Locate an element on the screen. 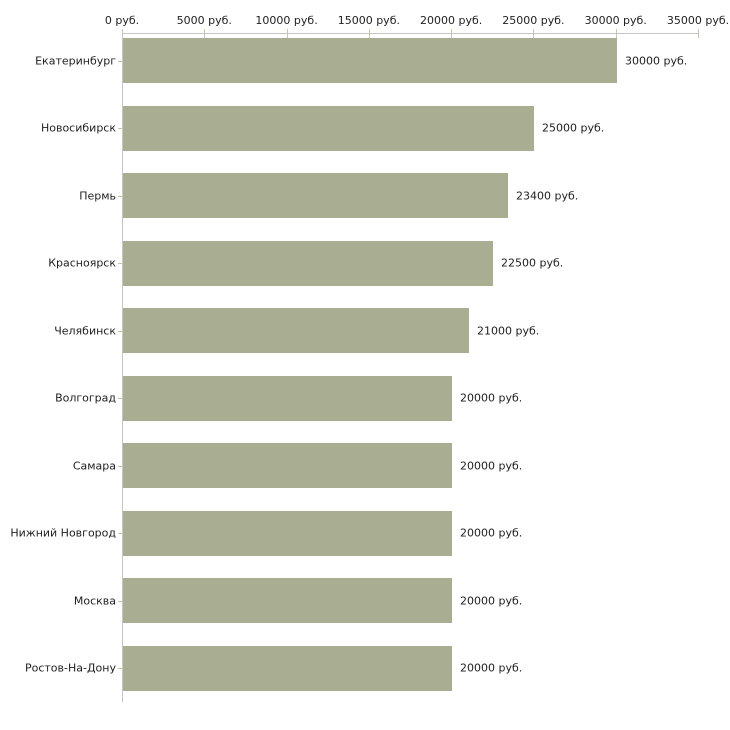 Image resolution: width=730 pixels, height=730 pixels. x-axis-tick-label: 30000 руб. is located at coordinates (615, 20).